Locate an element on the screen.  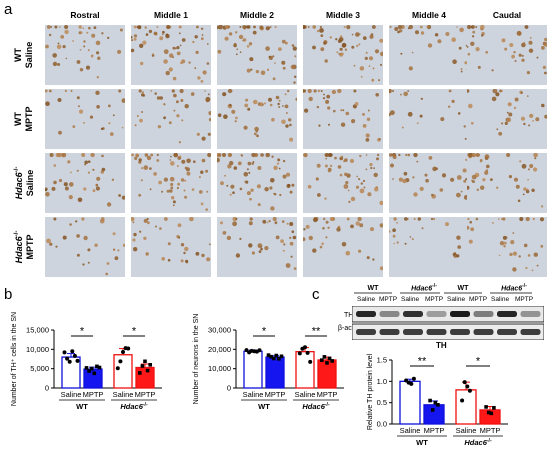
wb-band-label-actin: β-actin is located at coordinates (349, 328).